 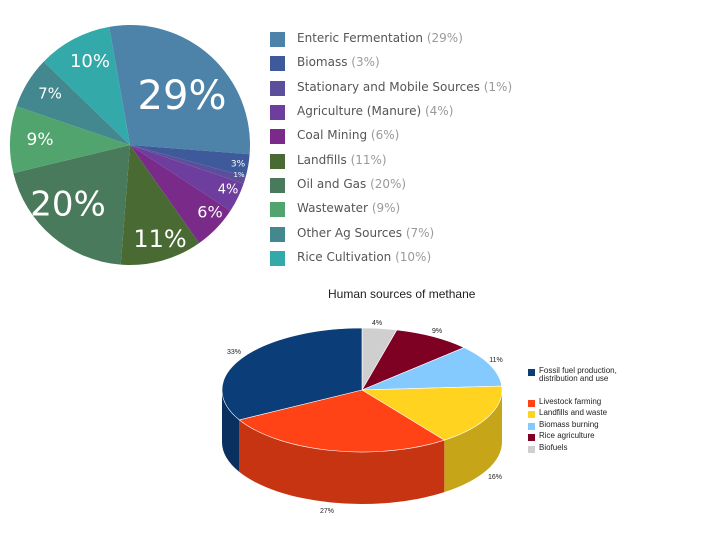 What do you see at coordinates (413, 257) in the screenshot?
I see `legend1-pct: (10%)` at bounding box center [413, 257].